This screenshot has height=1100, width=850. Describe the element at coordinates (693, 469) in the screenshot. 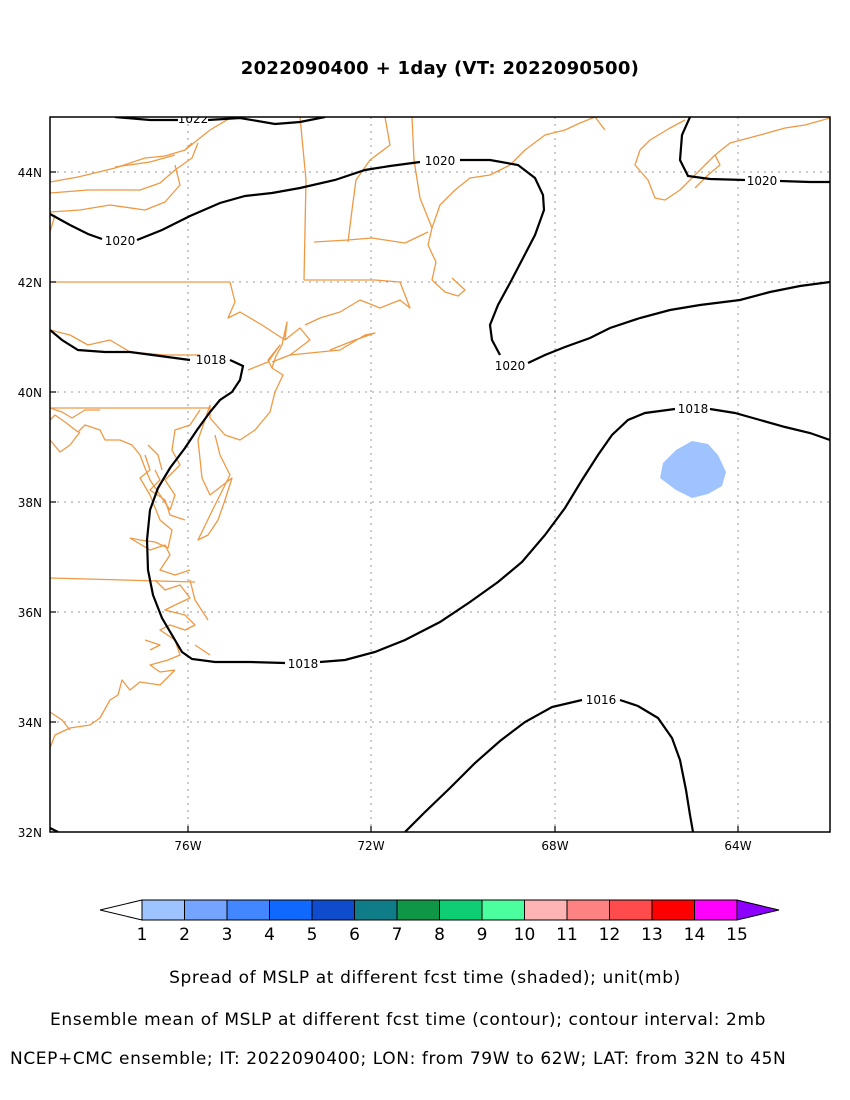

I see `spread-shade-region` at that location.